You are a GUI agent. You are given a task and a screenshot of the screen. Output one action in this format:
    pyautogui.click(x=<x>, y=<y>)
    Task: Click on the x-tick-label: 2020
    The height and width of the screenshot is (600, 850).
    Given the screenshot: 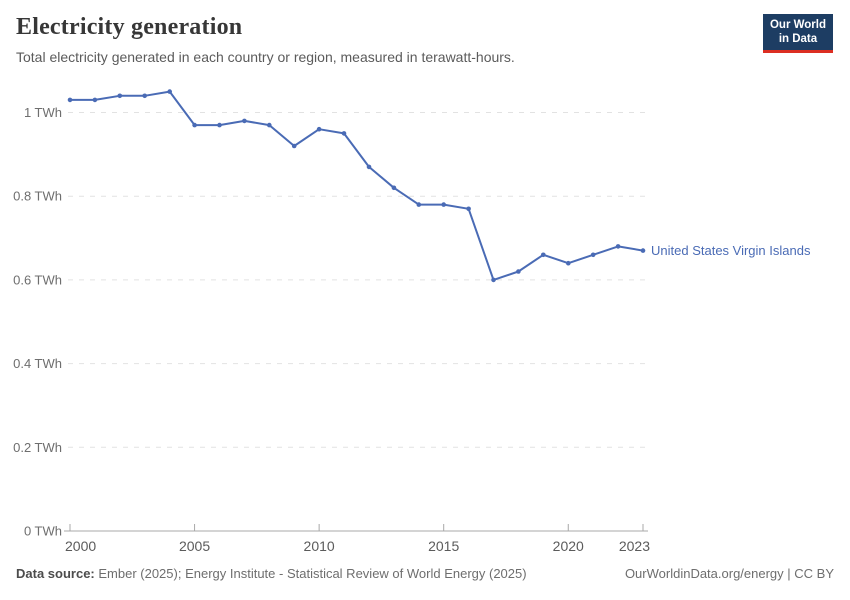 What is the action you would take?
    pyautogui.click(x=568, y=546)
    